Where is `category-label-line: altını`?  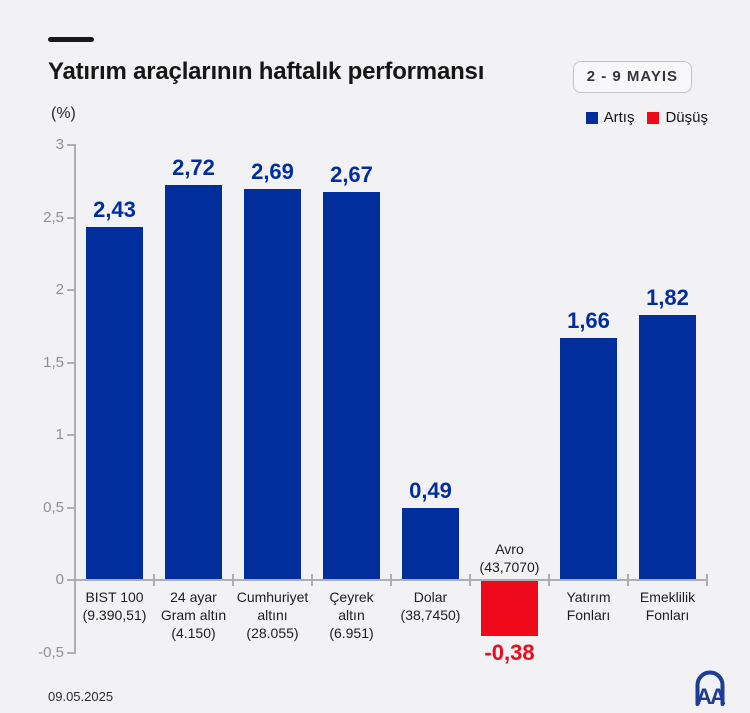 category-label-line: altını is located at coordinates (272, 615).